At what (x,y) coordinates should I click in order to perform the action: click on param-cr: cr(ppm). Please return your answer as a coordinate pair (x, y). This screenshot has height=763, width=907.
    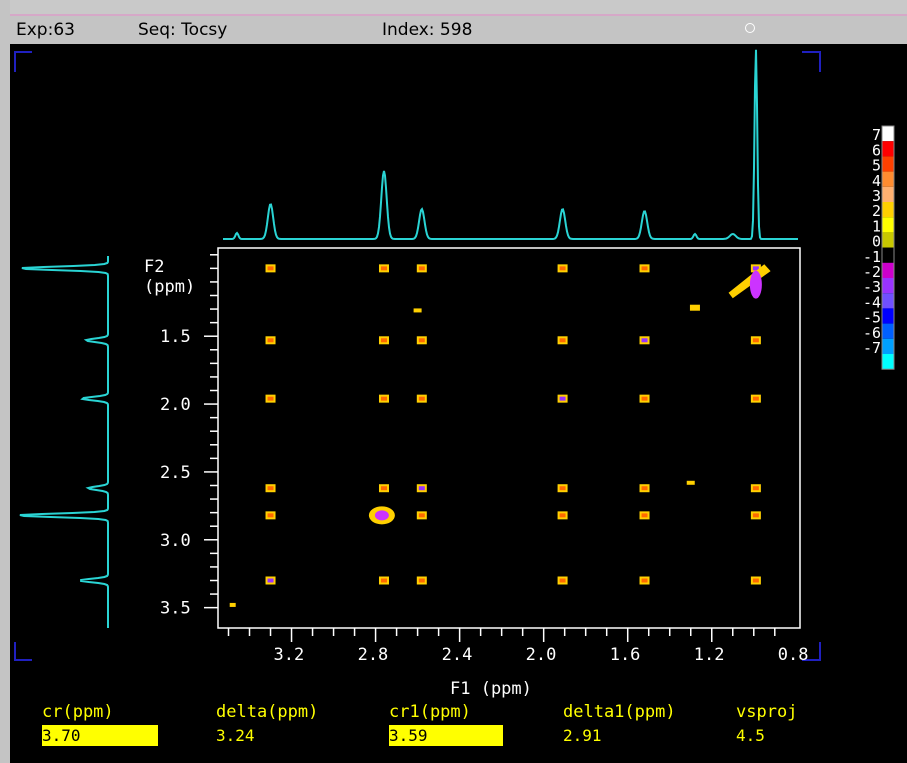
    Looking at the image, I should click on (78, 712).